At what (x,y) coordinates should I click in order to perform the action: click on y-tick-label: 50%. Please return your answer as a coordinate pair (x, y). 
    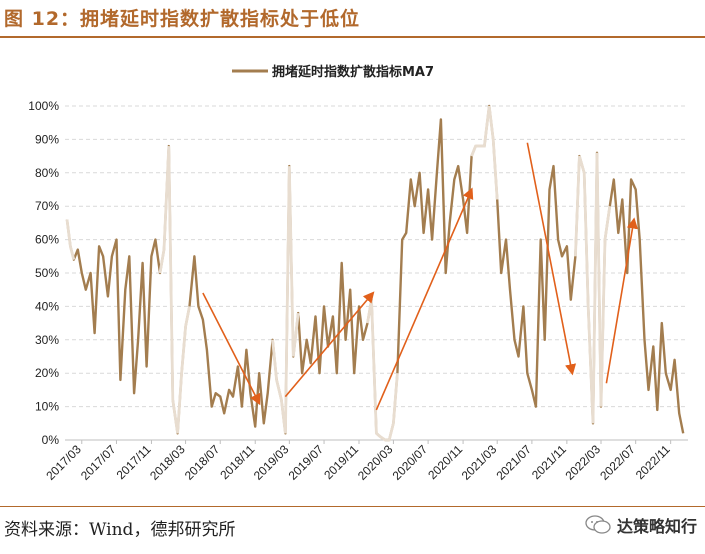
    Looking at the image, I should click on (47, 273).